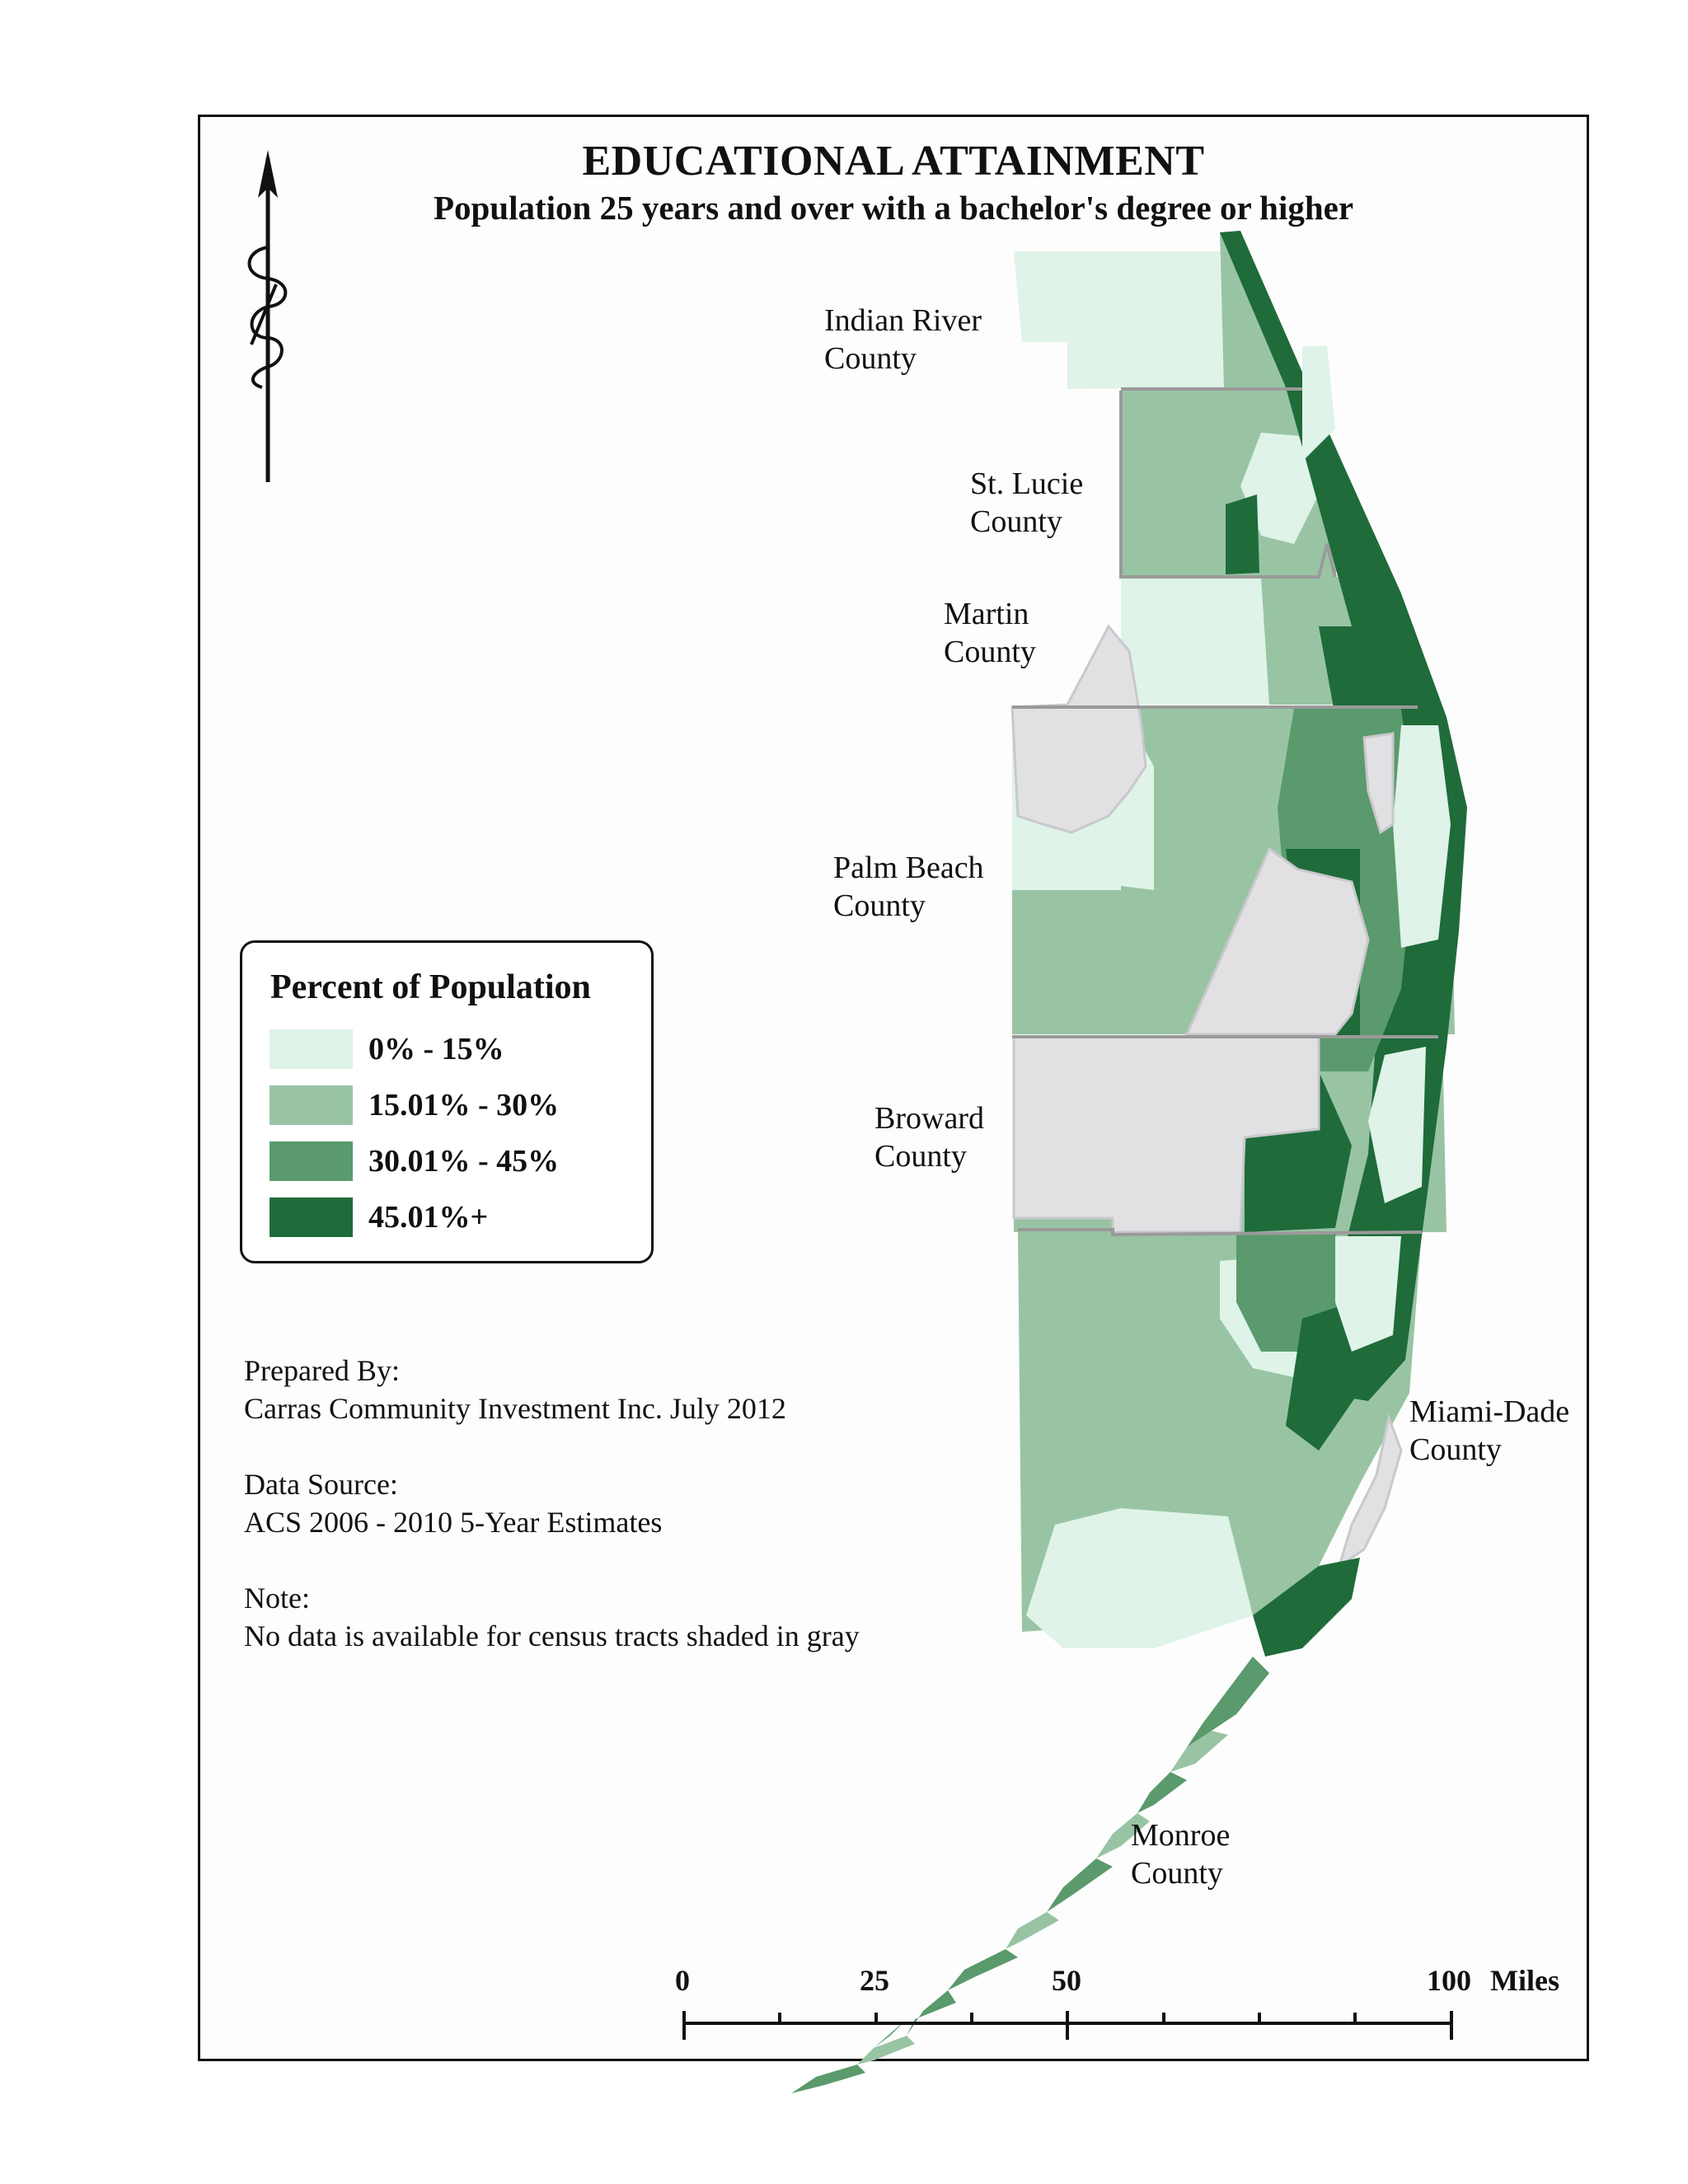  Describe the element at coordinates (1378, 783) in the screenshot. I see `palm-beach-coastal-no-data` at that location.